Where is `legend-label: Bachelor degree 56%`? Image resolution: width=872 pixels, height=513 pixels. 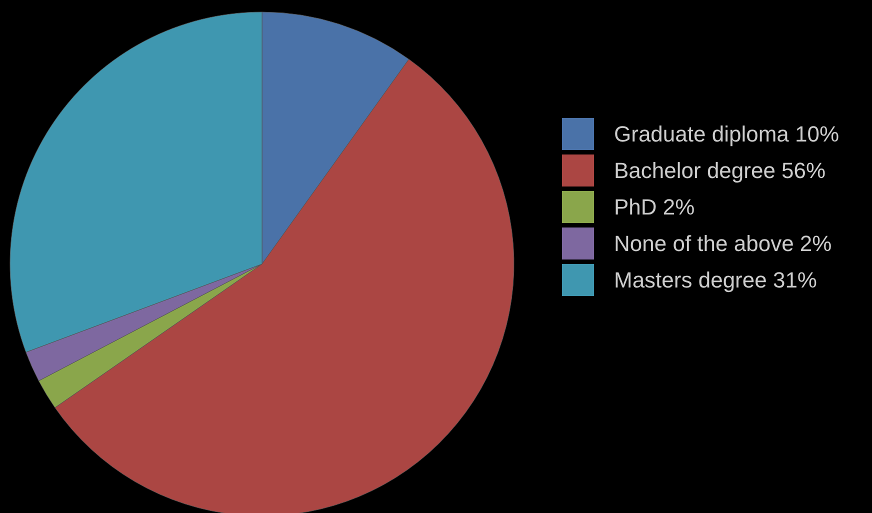 legend-label: Bachelor degree 56% is located at coordinates (720, 170).